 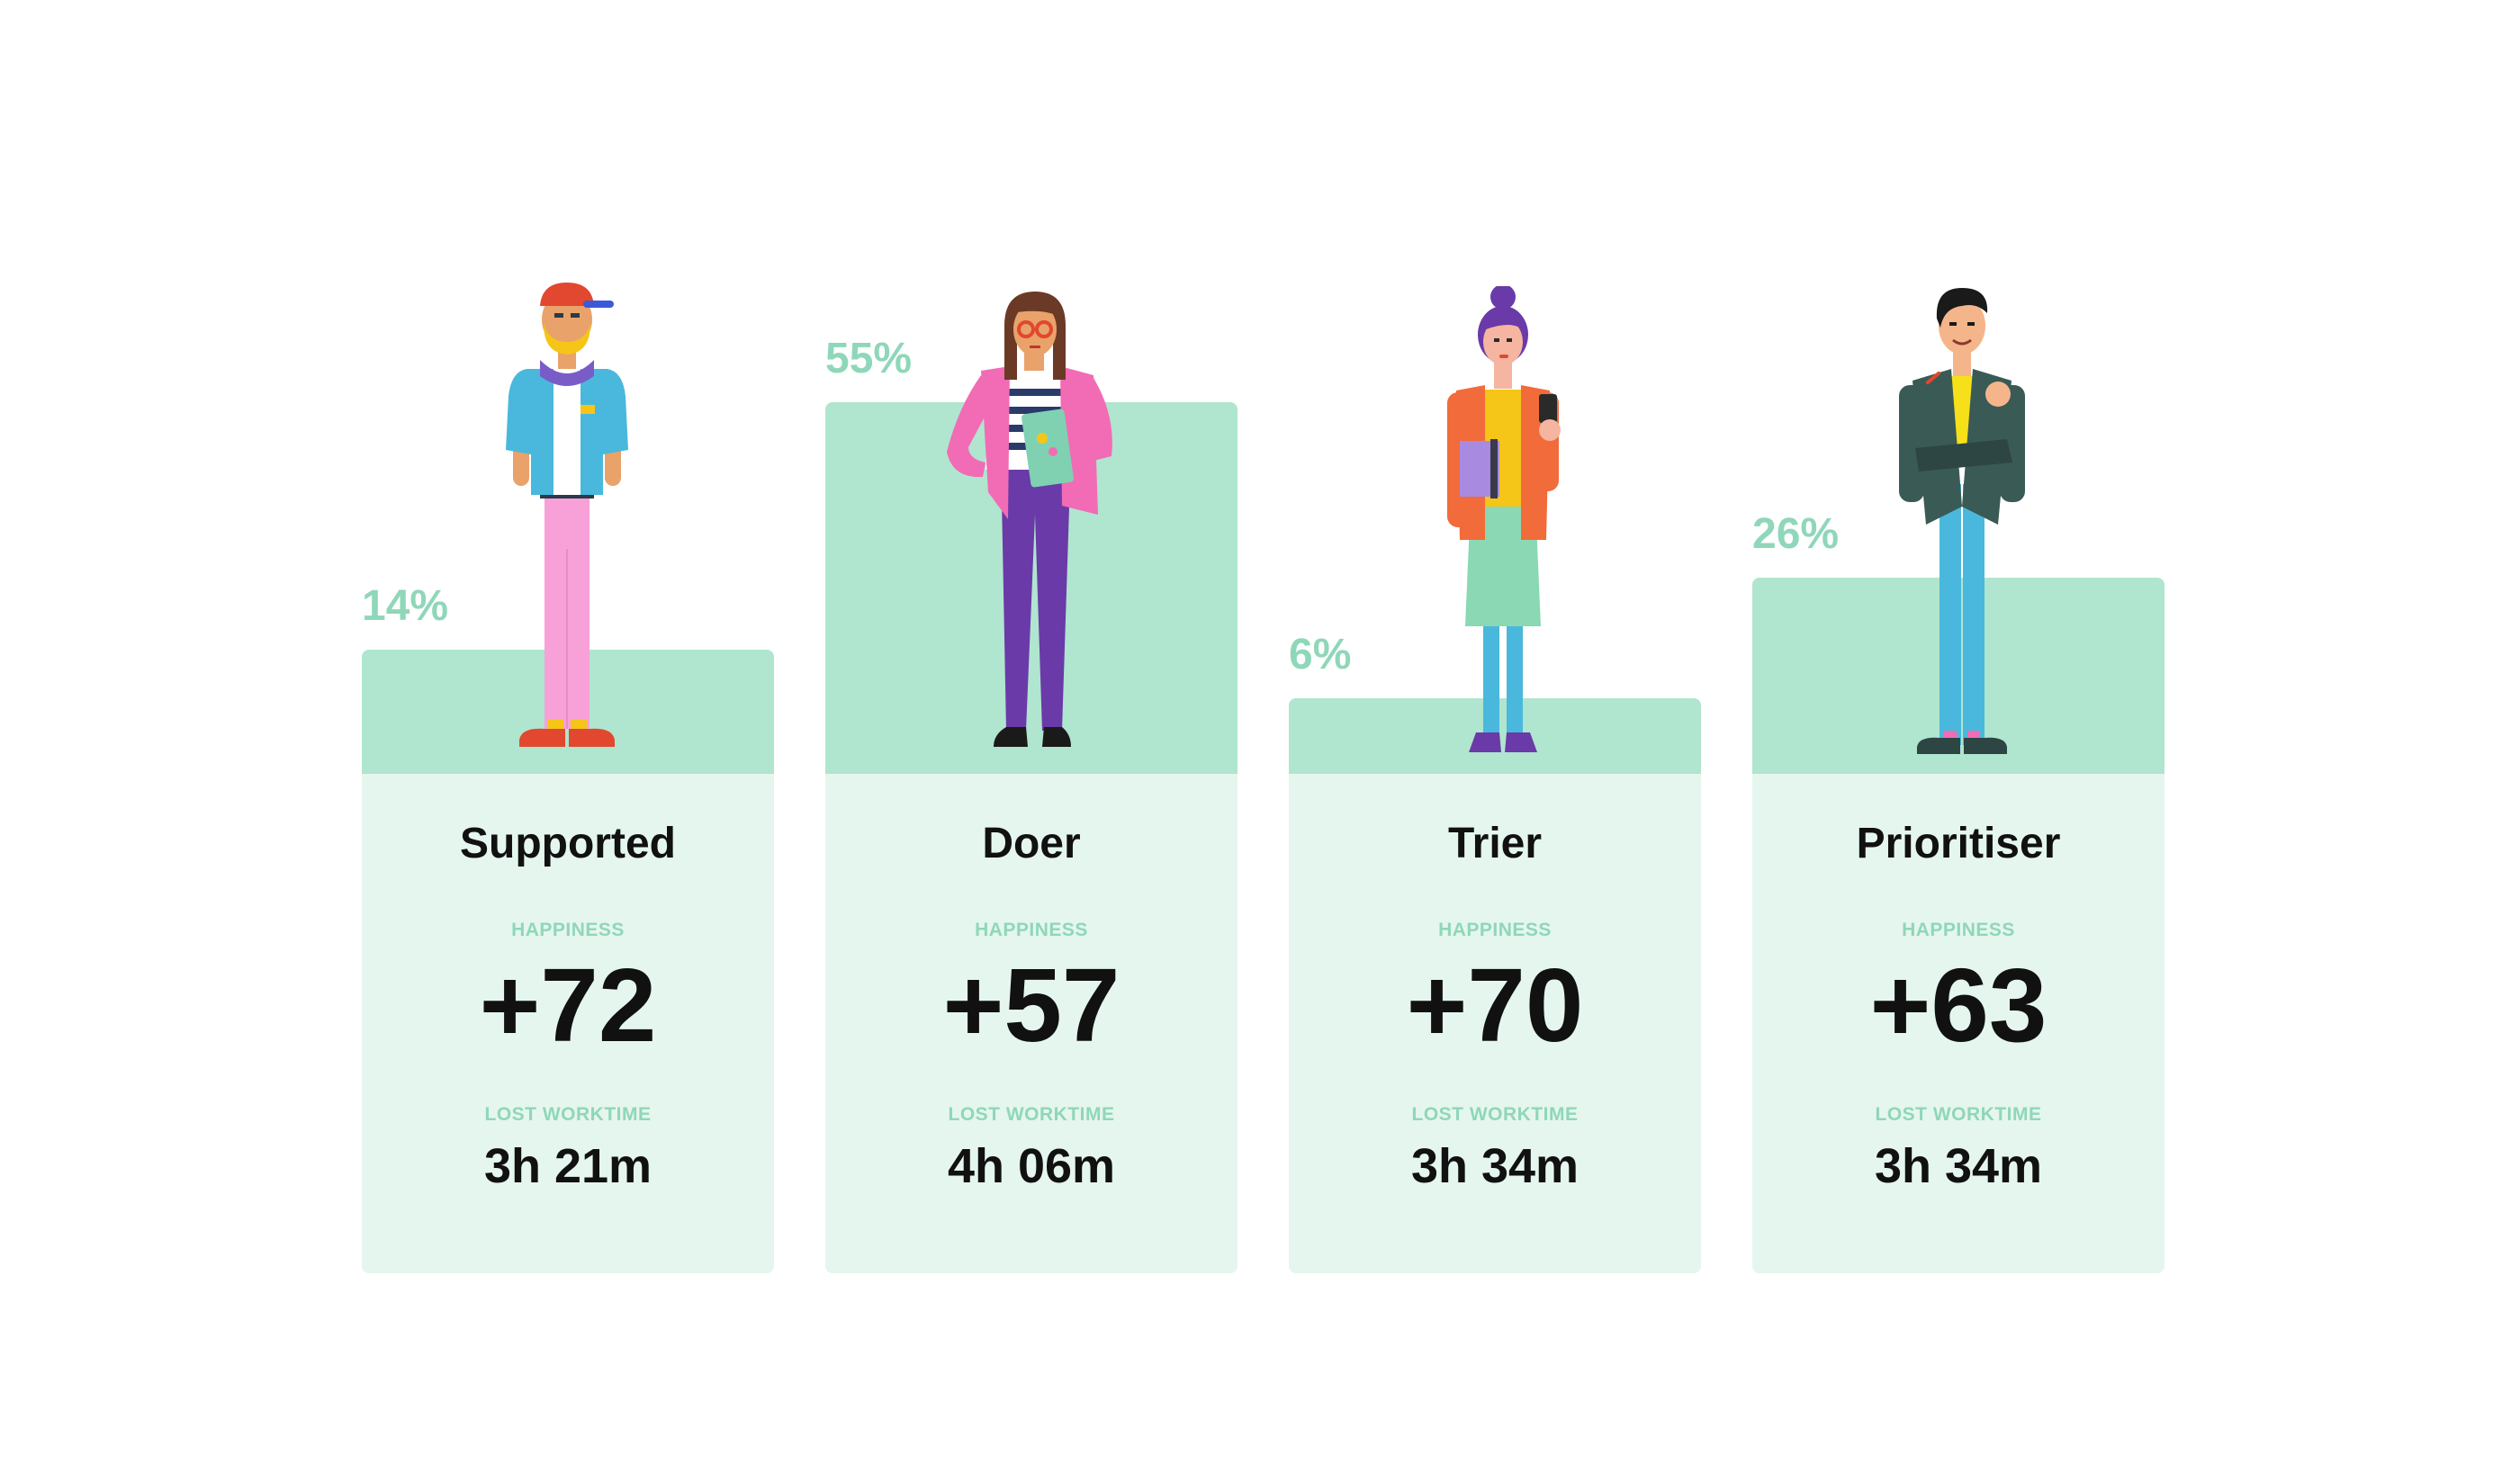 I want to click on person-suit-icon, so click(x=1962, y=521).